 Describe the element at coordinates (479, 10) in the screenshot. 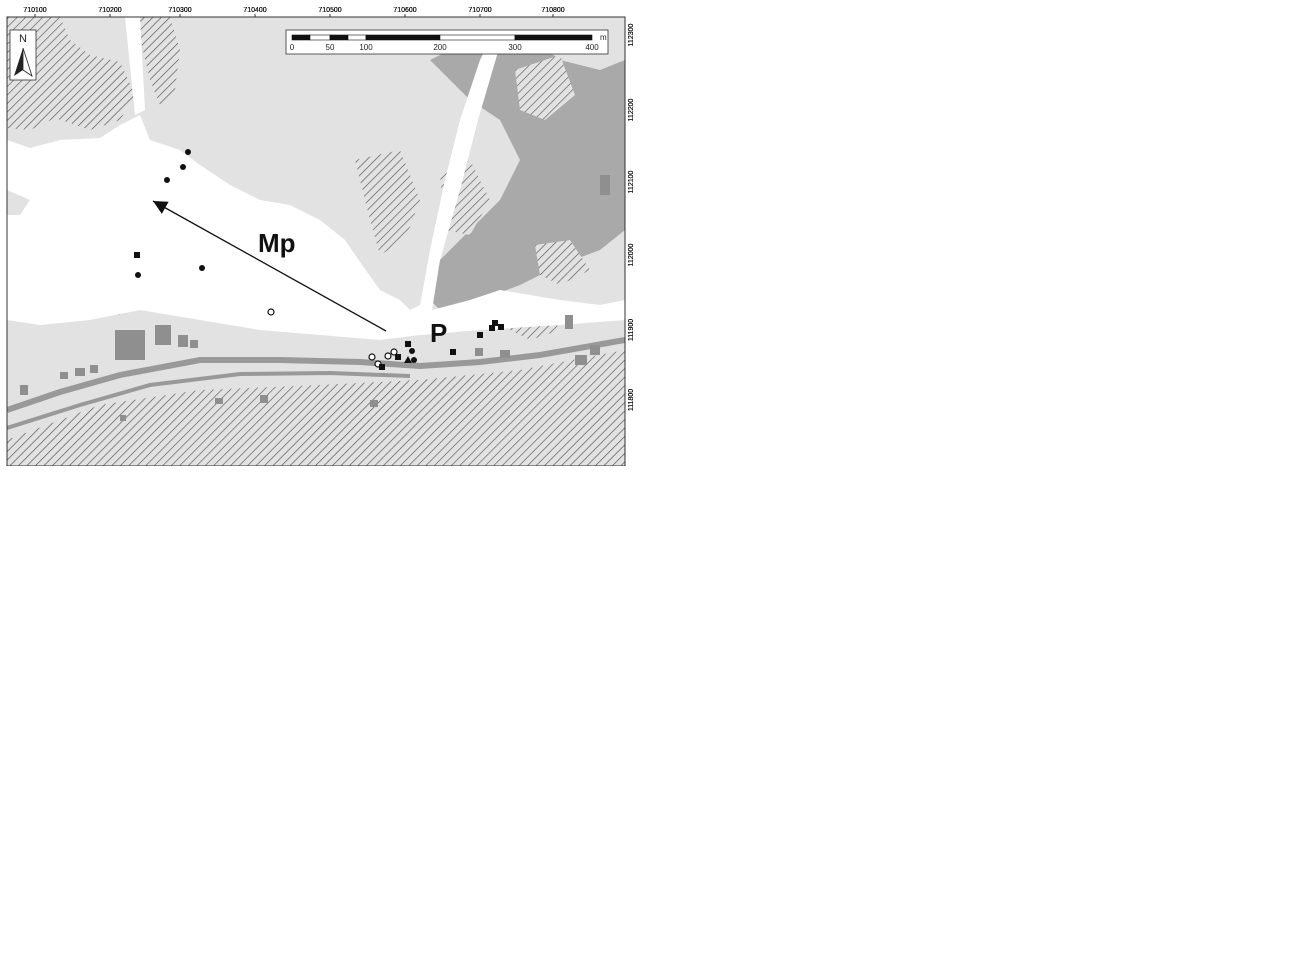

I see `x-tick-label: 710700` at that location.